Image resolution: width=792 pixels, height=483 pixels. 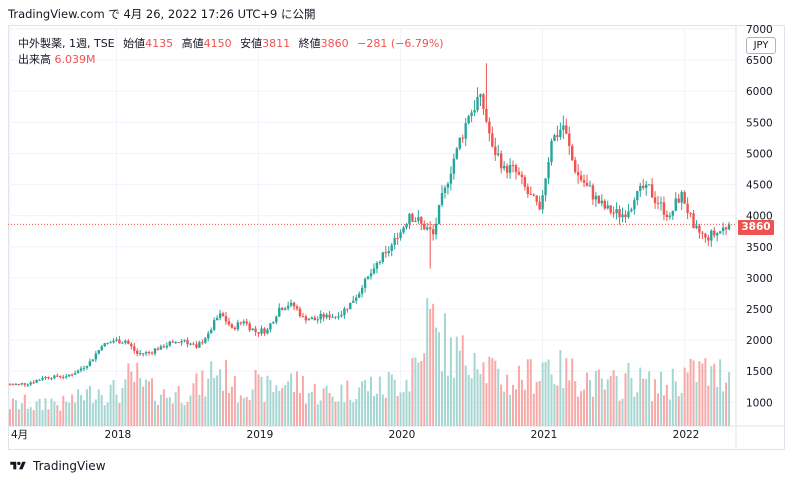 I want to click on open-value: 4135, so click(x=159, y=43).